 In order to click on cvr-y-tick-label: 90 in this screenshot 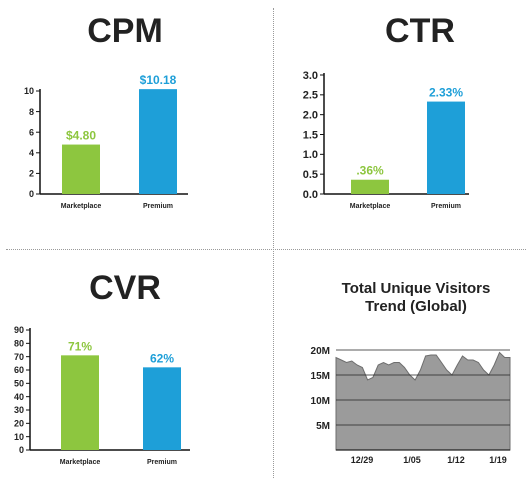, I will do `click(19, 330)`.